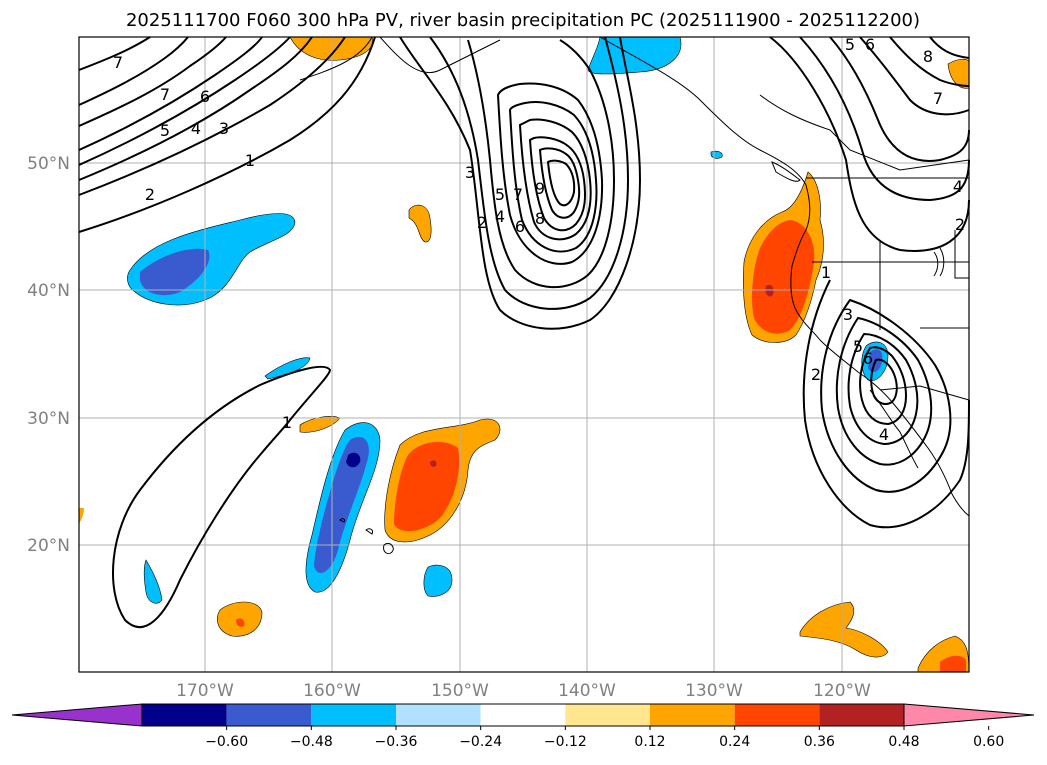 The width and height of the screenshot is (1047, 765). Describe the element at coordinates (77, 715) in the screenshot. I see `colorbar-extend-low` at that location.